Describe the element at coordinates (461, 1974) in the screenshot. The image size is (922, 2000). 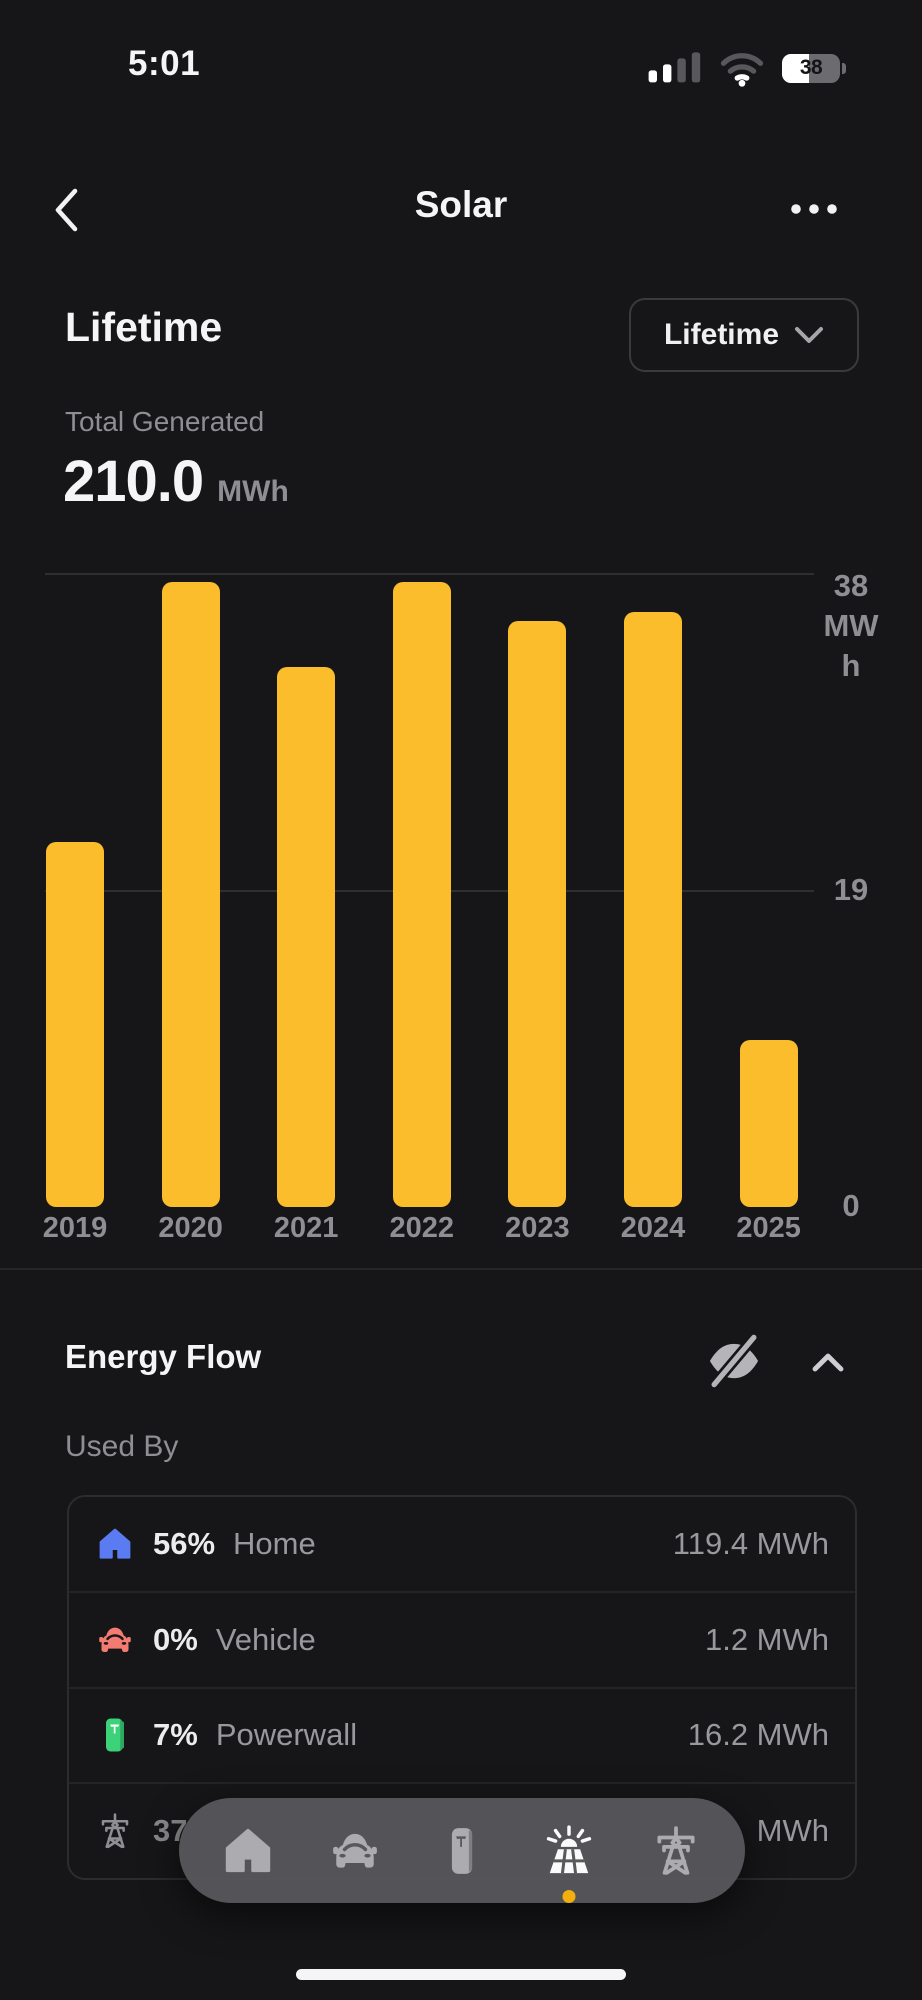
I see `home-indicator` at that location.